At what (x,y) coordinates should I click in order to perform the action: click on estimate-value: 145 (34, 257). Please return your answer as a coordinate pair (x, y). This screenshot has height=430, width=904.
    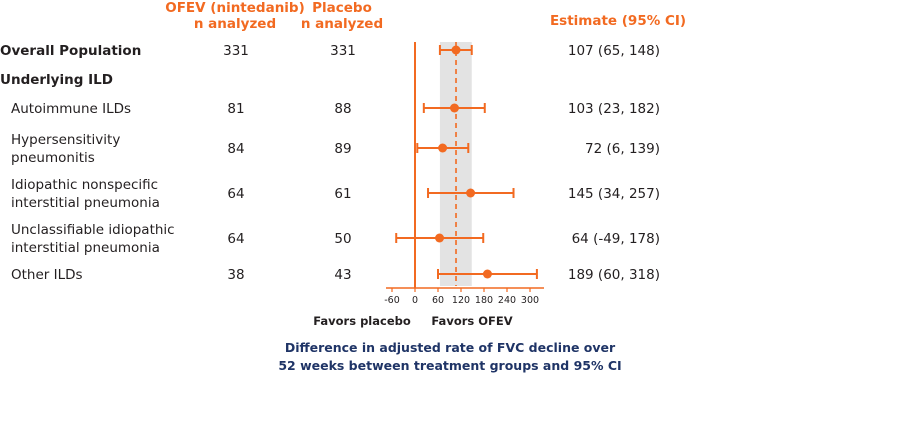
    Looking at the image, I should click on (614, 194).